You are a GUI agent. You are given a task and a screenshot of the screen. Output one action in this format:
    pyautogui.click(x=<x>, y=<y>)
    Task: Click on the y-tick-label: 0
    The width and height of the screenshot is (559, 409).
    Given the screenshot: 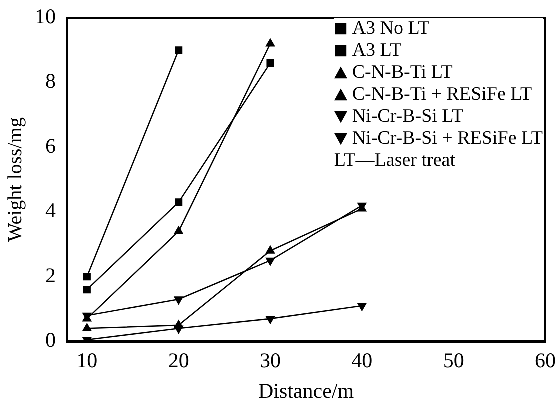 What is the action you would take?
    pyautogui.click(x=51, y=340)
    